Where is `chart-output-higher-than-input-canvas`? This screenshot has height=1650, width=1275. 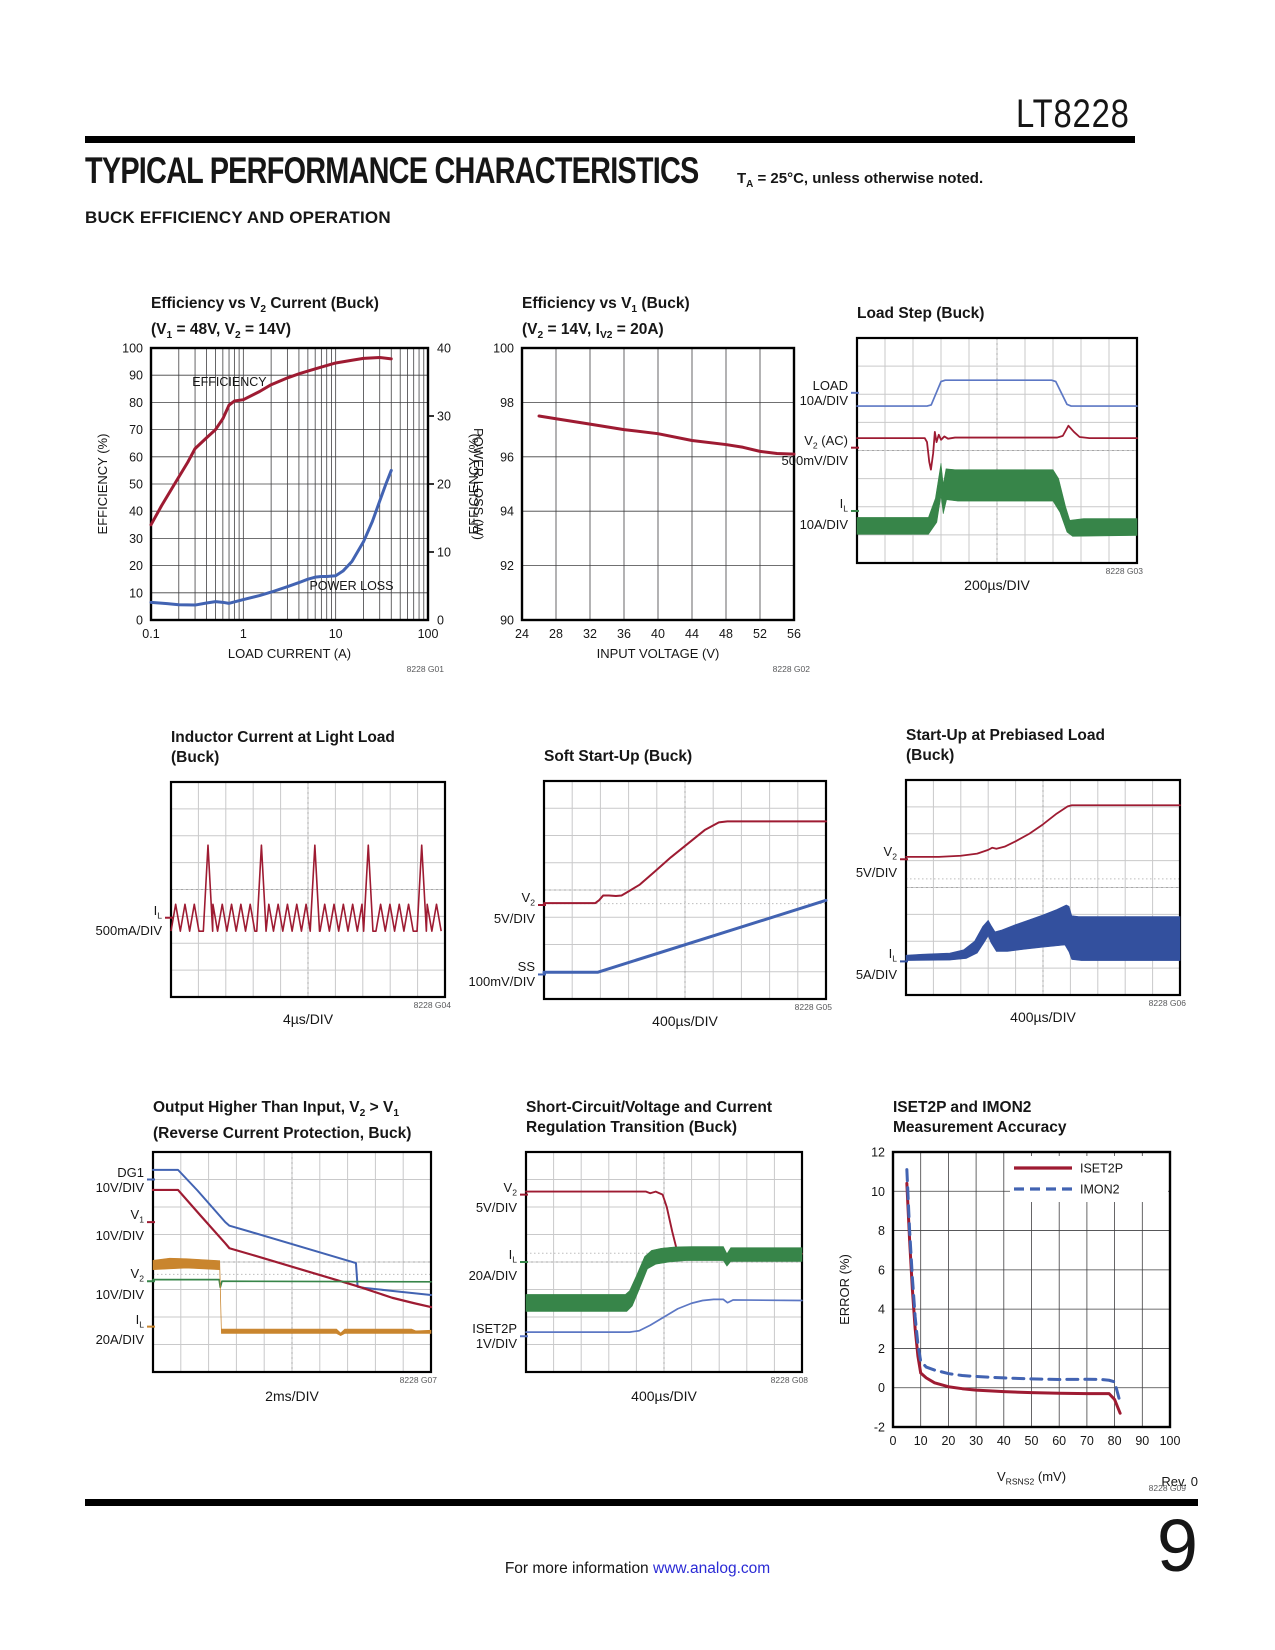 chart-output-higher-than-input-canvas is located at coordinates (290, 1262).